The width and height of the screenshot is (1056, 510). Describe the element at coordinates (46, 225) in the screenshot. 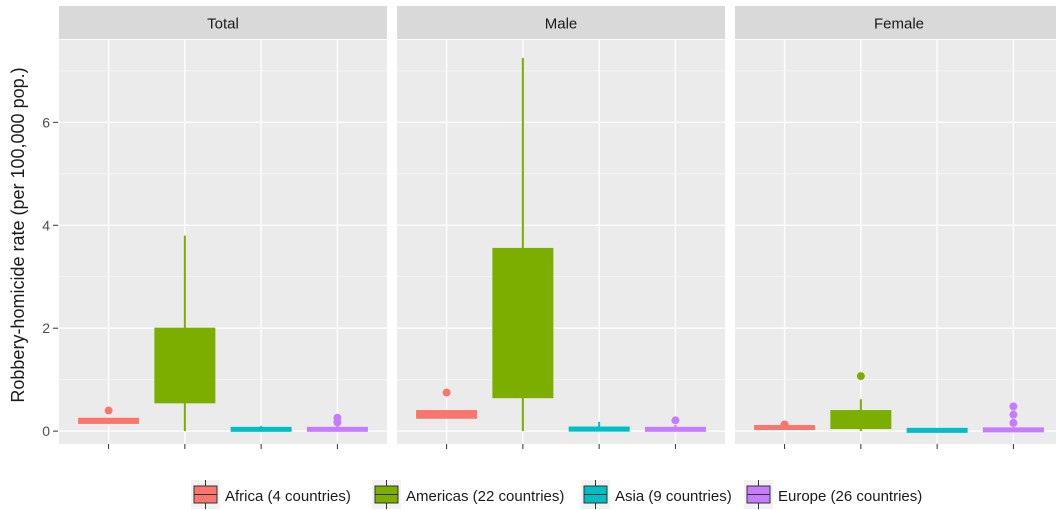

I see `y-tick-label: 4` at that location.